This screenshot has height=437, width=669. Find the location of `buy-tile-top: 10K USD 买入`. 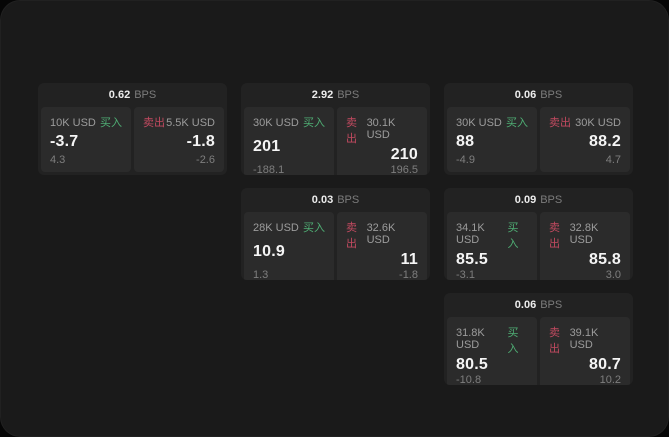

buy-tile-top: 10K USD 买入 is located at coordinates (86, 122).